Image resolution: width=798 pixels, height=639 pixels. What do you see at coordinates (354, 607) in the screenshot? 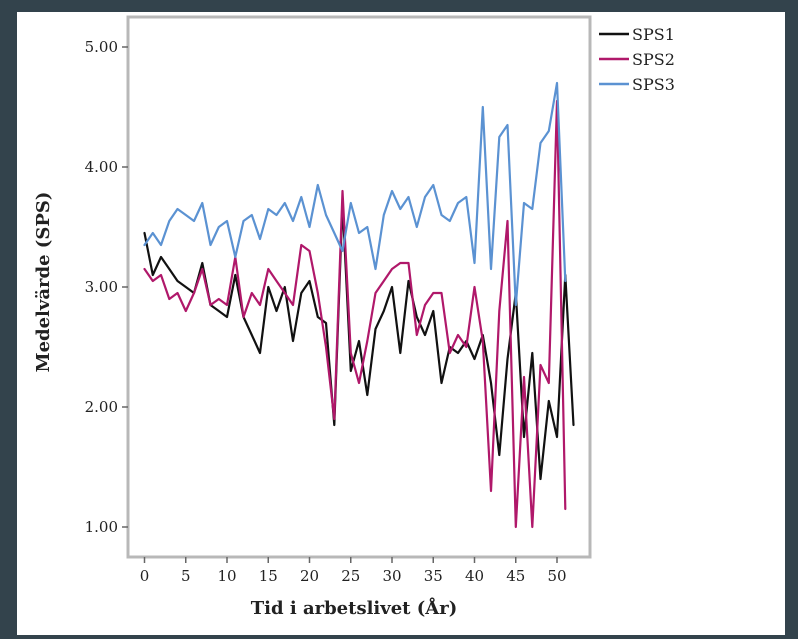
I see `x-axis-title: Tid i arbetslivet (År)` at bounding box center [354, 607].